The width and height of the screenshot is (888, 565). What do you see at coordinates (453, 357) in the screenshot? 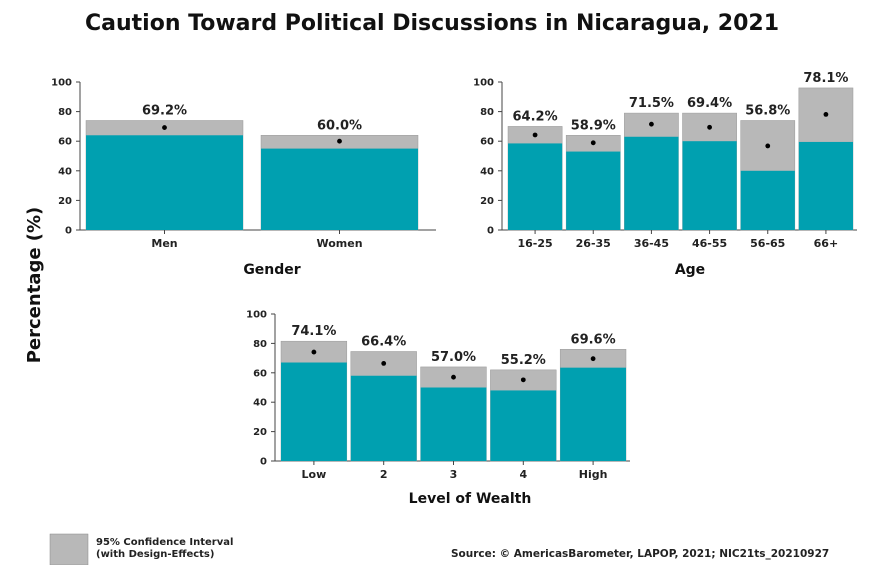
I see `value-label: 57.0%` at bounding box center [453, 357].